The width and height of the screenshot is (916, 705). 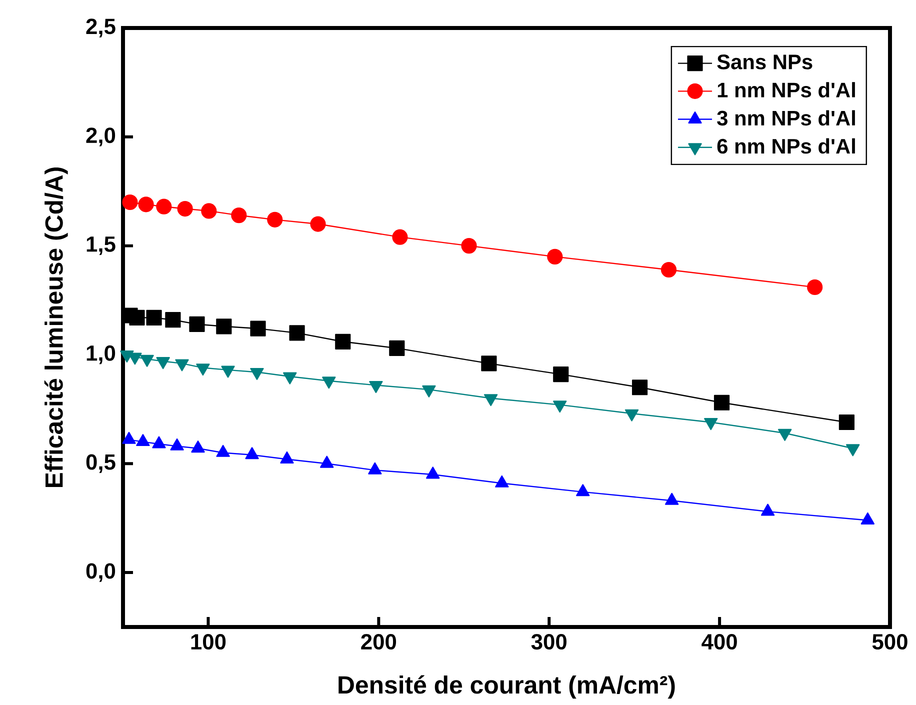 I want to click on y-tick-label: 0,0, so click(x=101, y=572).